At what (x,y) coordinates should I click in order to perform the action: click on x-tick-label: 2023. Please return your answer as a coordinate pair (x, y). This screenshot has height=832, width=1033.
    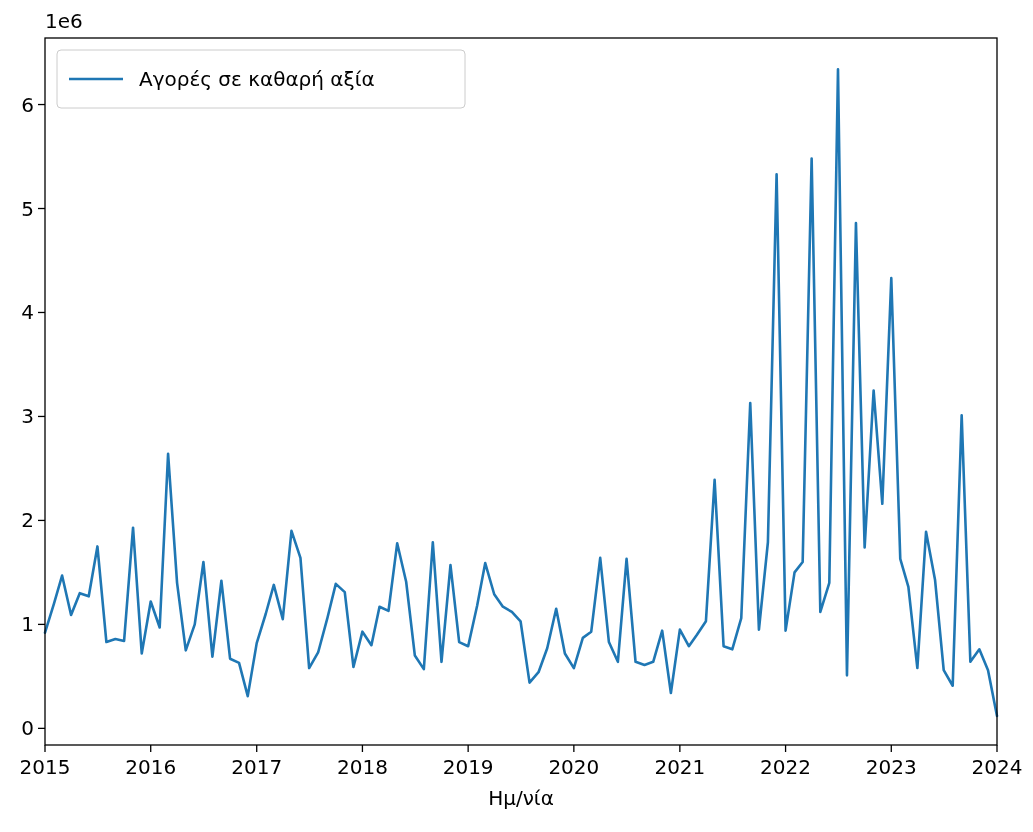
    Looking at the image, I should click on (891, 767).